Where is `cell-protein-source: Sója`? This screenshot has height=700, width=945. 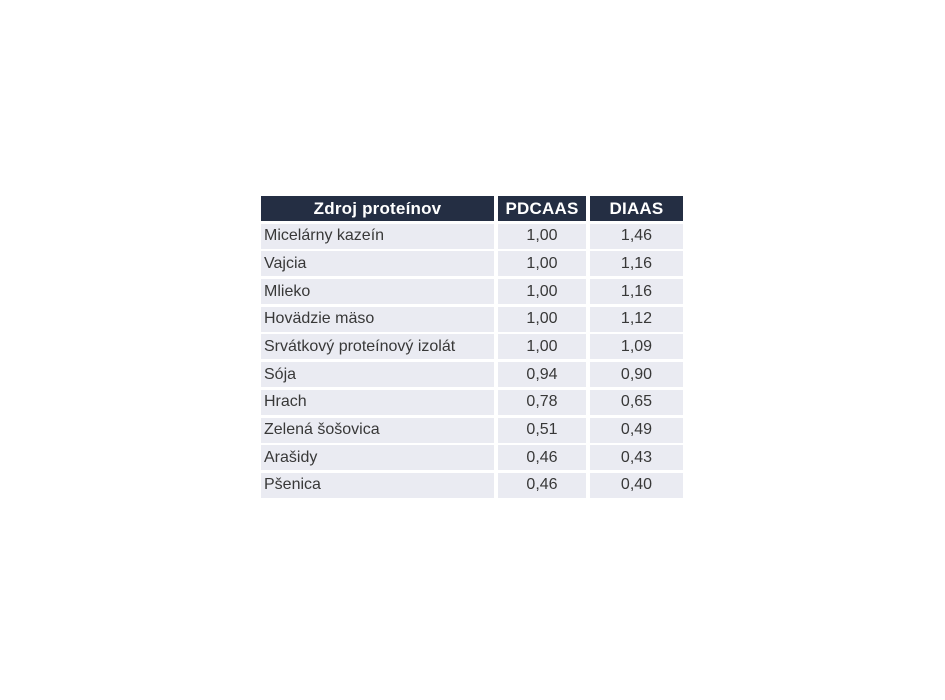
cell-protein-source: Sója is located at coordinates (377, 375).